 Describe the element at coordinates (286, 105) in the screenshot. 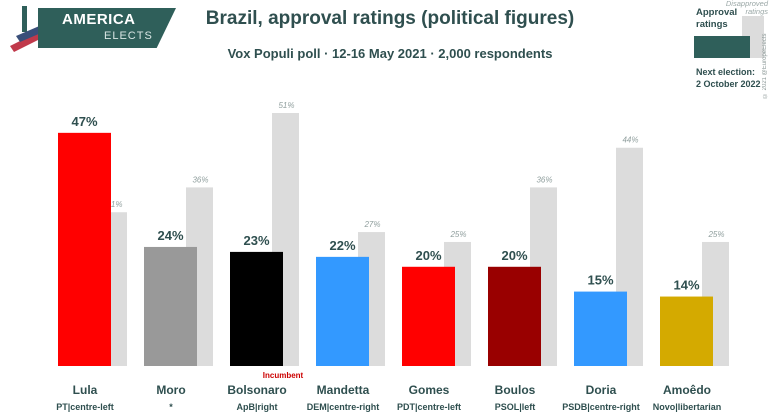

I see `disapproval-value-bolsonaro: 51%` at that location.